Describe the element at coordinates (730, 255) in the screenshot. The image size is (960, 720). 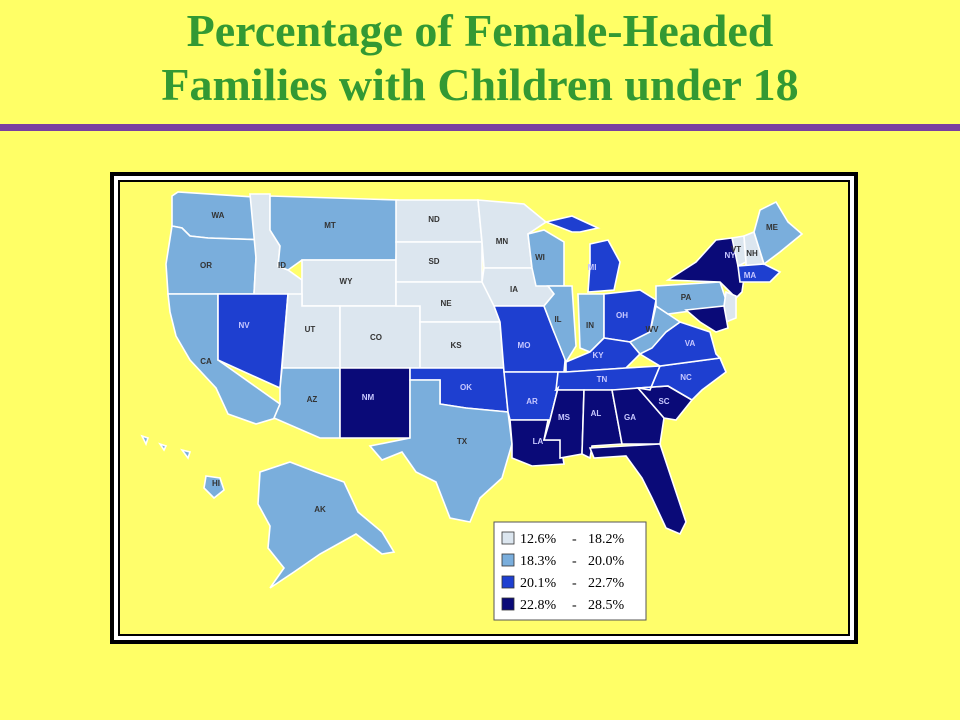
I see `state-label-ny: NY` at that location.